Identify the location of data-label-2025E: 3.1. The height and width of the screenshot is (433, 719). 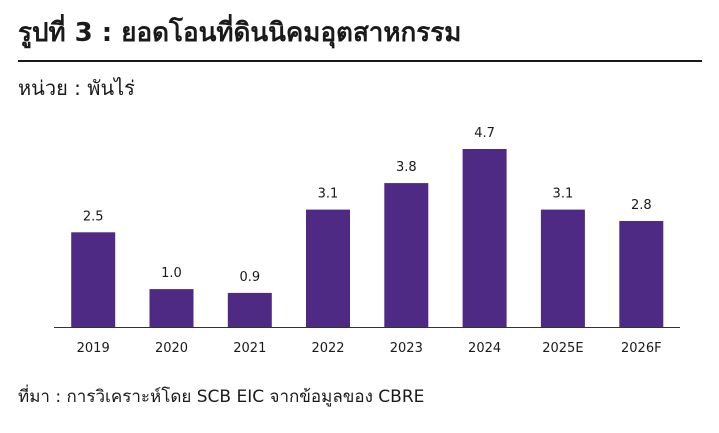
(563, 194).